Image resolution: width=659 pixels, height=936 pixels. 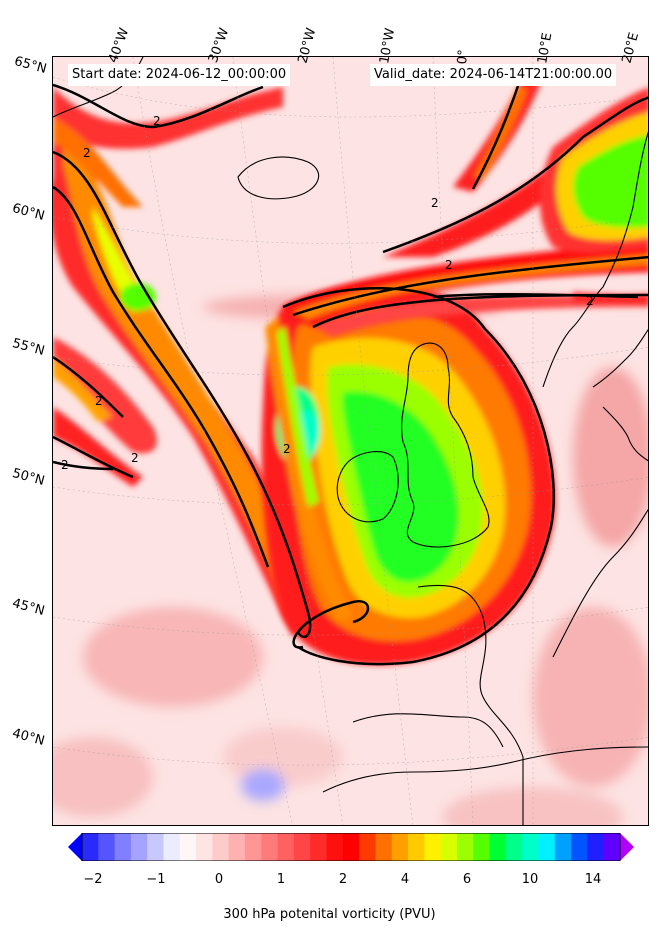 I want to click on colorbar-tick: 10, so click(x=530, y=879).